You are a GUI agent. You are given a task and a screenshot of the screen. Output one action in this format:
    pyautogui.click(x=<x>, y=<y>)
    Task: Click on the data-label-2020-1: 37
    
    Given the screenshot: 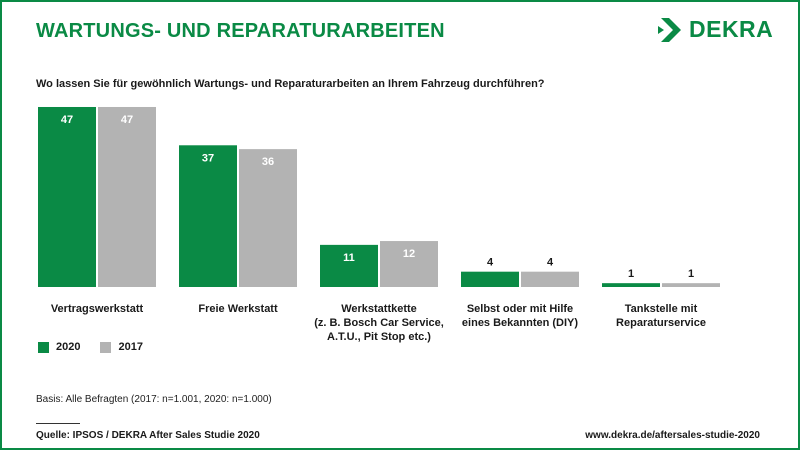 What is the action you would take?
    pyautogui.click(x=208, y=158)
    